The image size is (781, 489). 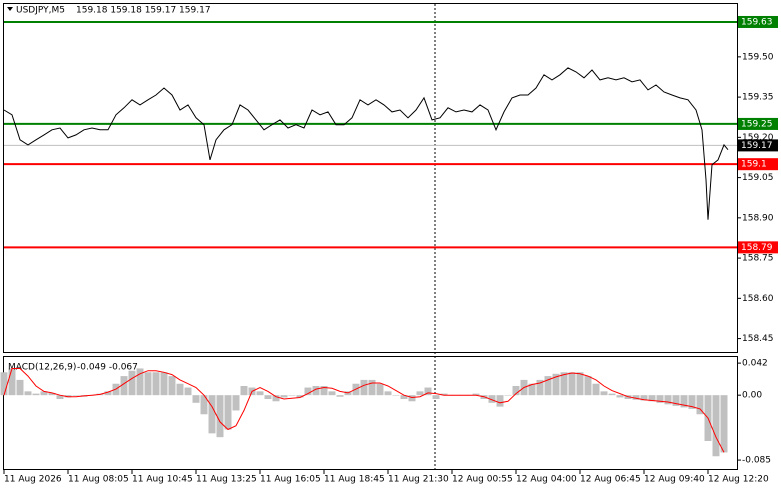 I want to click on x-tick-label: 11 Aug 16:05, so click(x=290, y=480).